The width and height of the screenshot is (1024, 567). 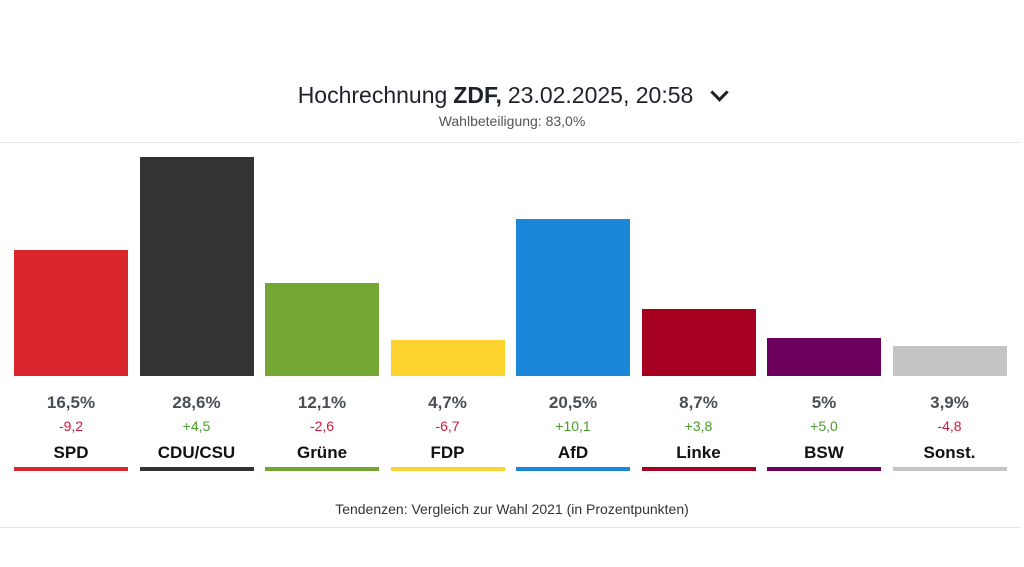 What do you see at coordinates (372, 95) in the screenshot?
I see `title-prefix: Hochrechnung` at bounding box center [372, 95].